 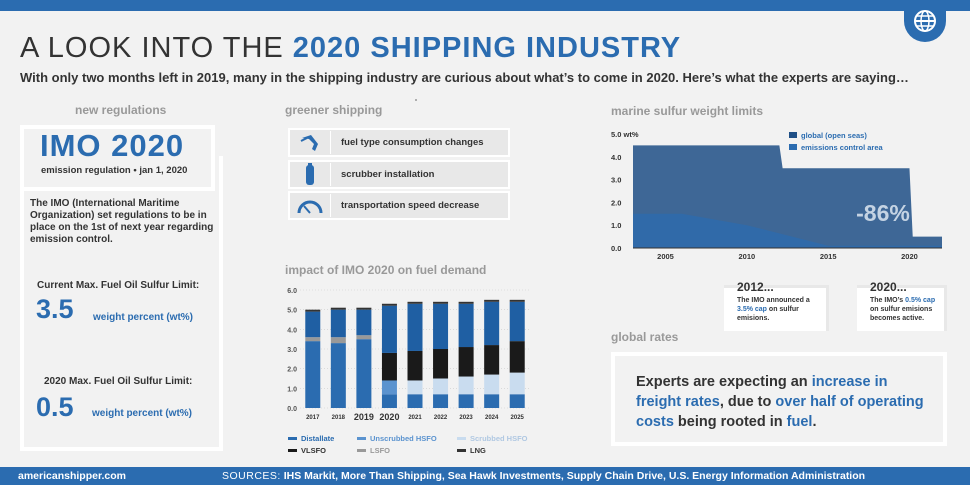 I want to click on note-2020-post: on sulfur emisions becomes active., so click(x=901, y=314).